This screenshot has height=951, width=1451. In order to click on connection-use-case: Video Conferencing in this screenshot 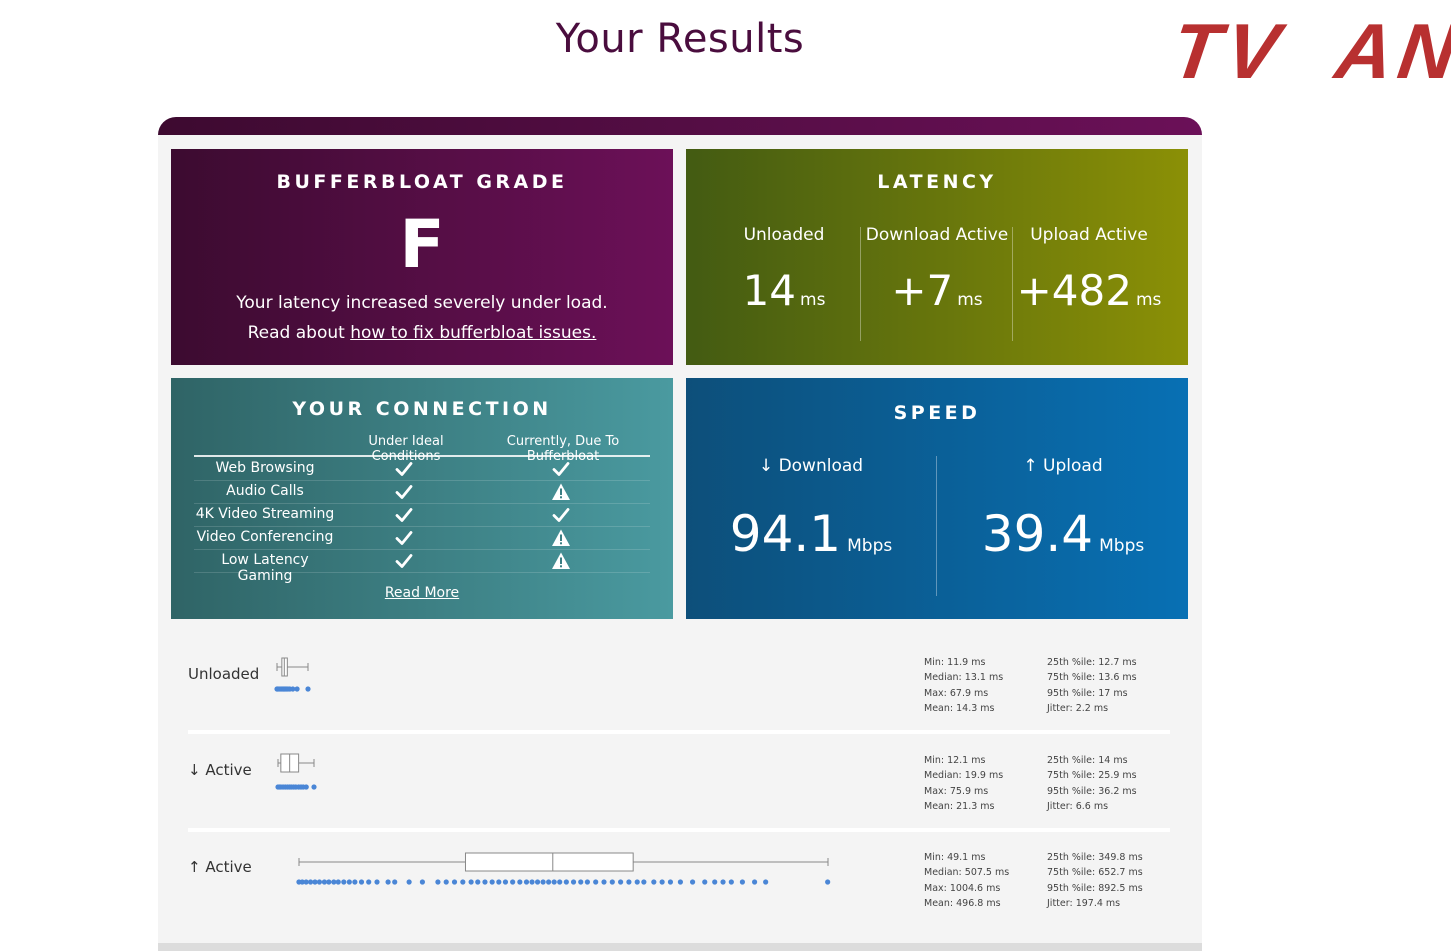, I will do `click(265, 537)`.